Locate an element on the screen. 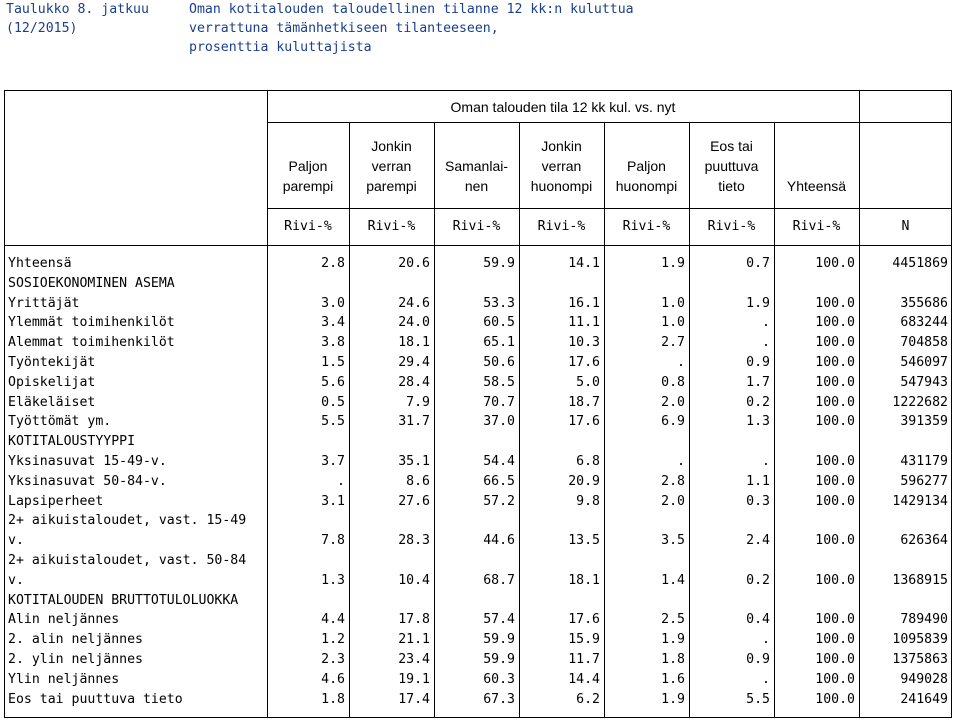 Image resolution: width=960 pixels, height=722 pixels. column-header-line3: parempi is located at coordinates (308, 186).